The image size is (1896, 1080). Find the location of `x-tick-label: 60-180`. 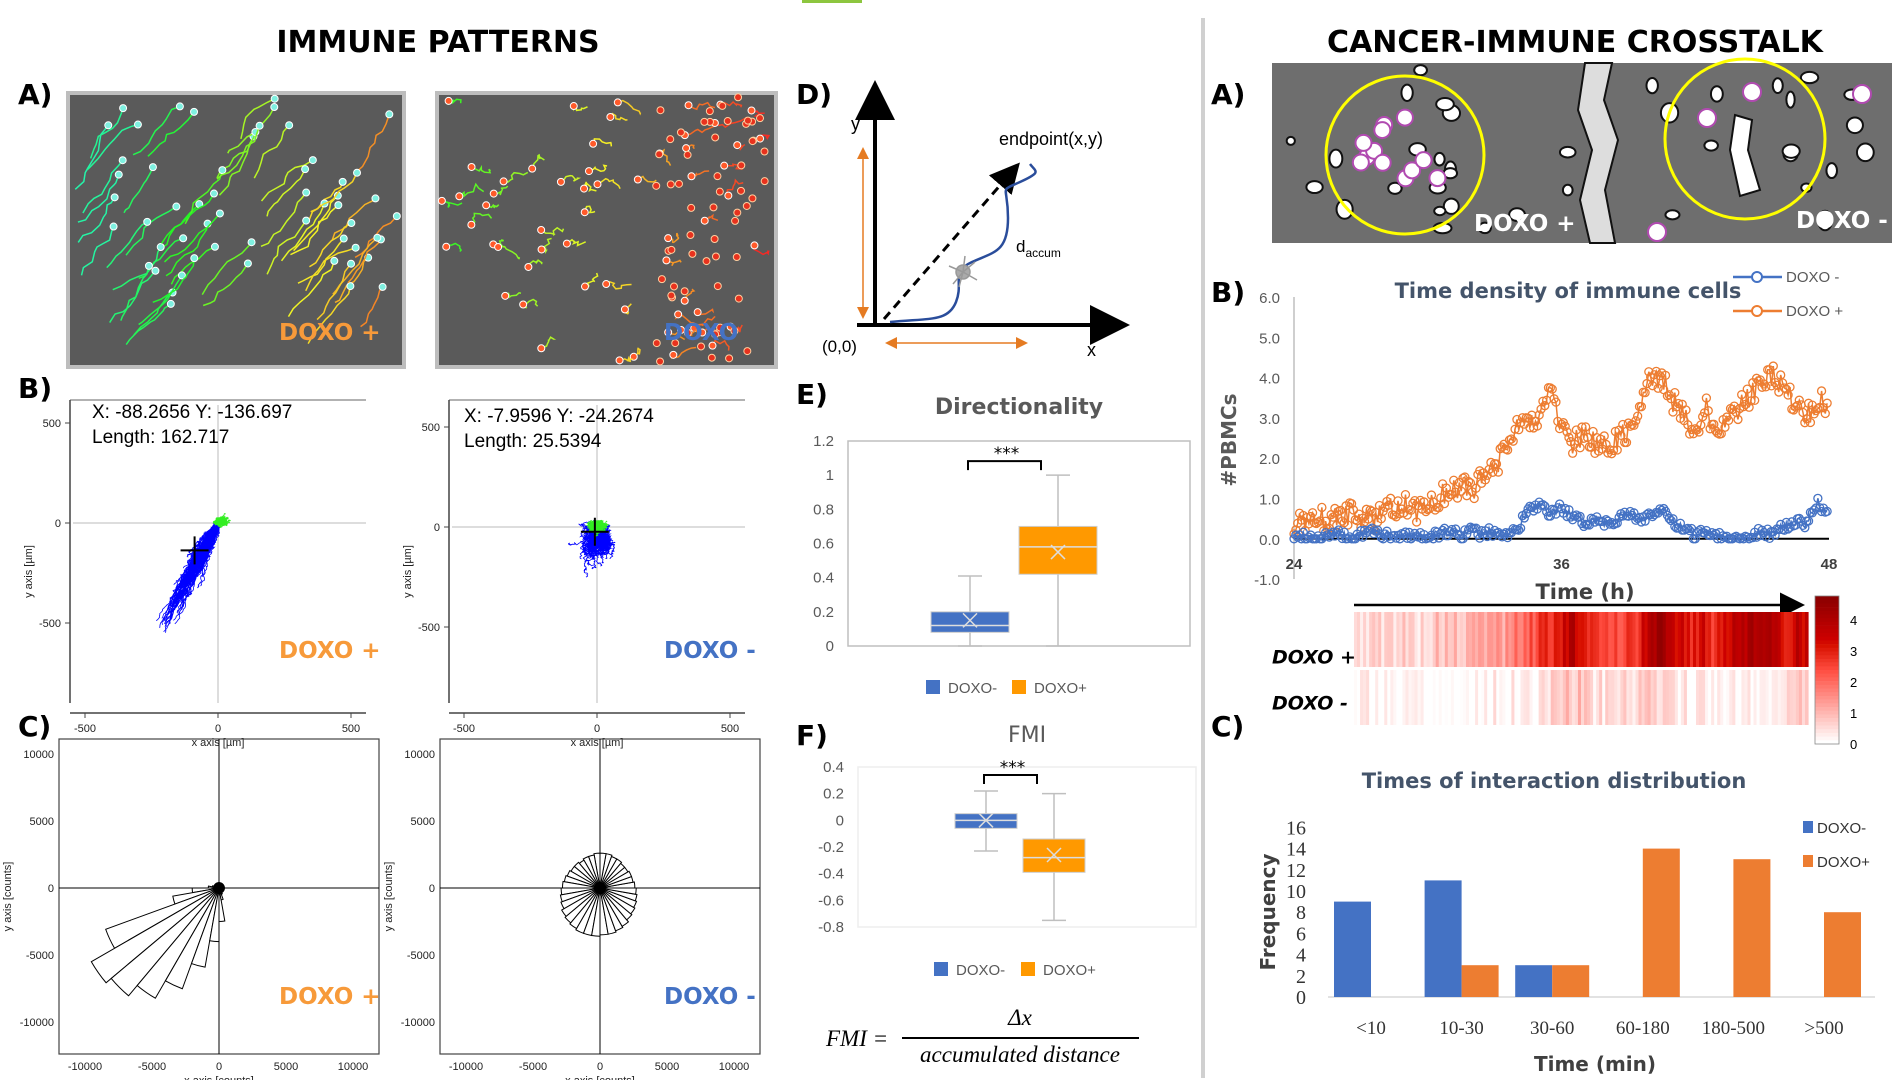

x-tick-label: 60-180 is located at coordinates (1643, 1028).